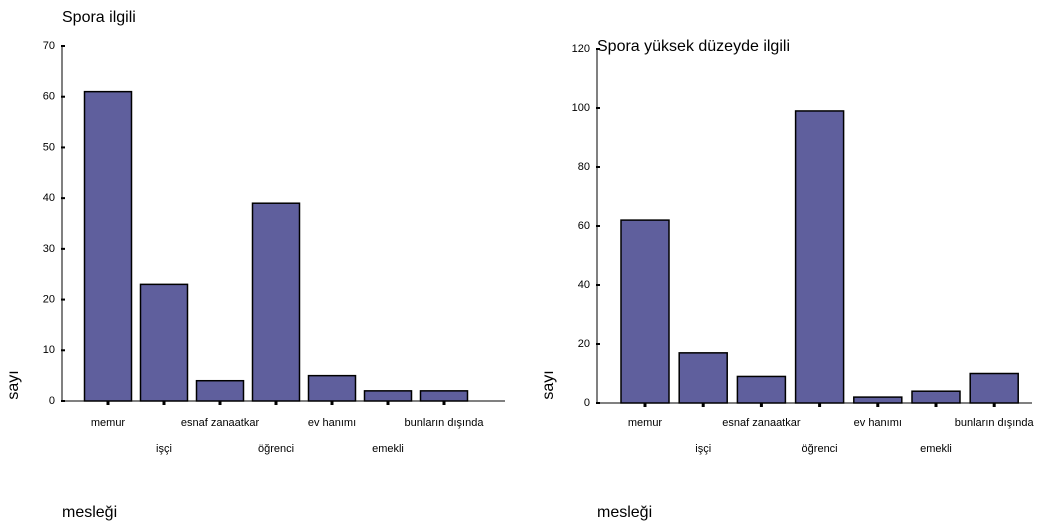 This screenshot has height=529, width=1051. What do you see at coordinates (584, 167) in the screenshot?
I see `y-tick-label: 80` at bounding box center [584, 167].